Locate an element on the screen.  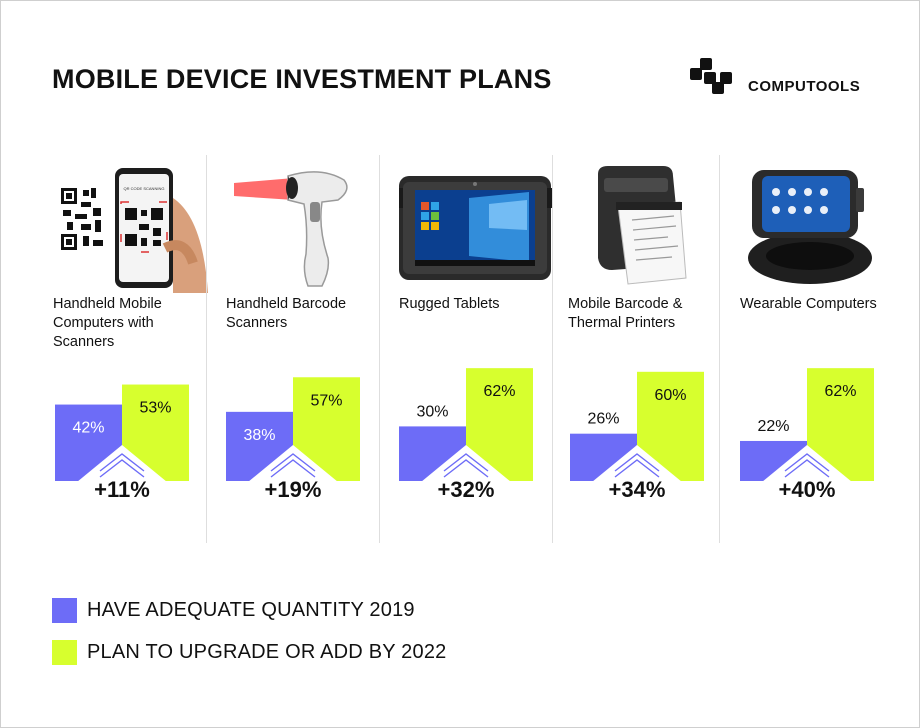
category-label: Mobile Barcode & Thermal Printers is located at coordinates (625, 313).